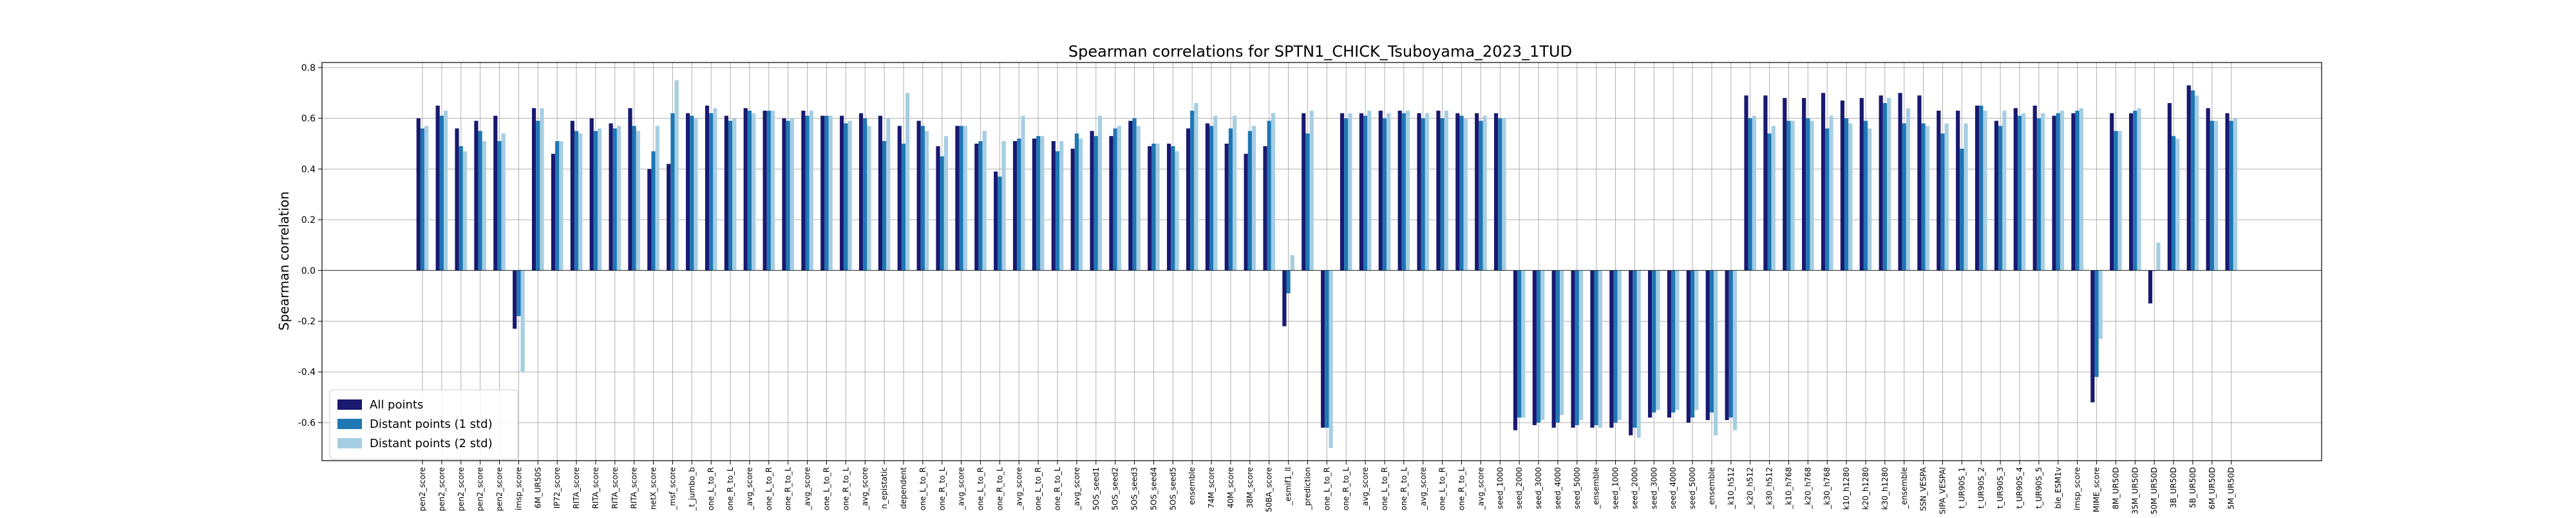  What do you see at coordinates (2154, 491) in the screenshot?
I see `x-tick-label: 150M_UR50D` at bounding box center [2154, 491].